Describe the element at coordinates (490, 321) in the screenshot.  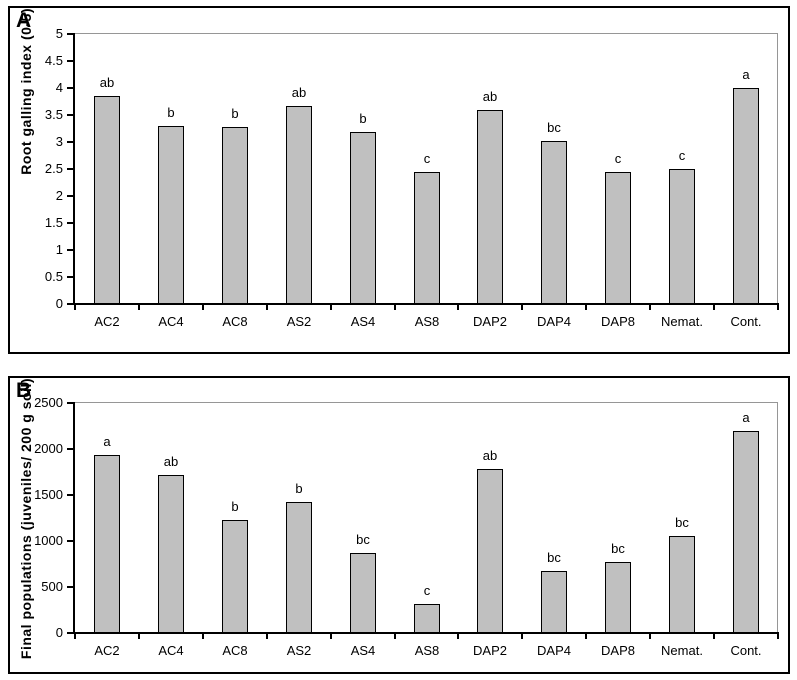
I see `x-category-label: DAP2` at that location.